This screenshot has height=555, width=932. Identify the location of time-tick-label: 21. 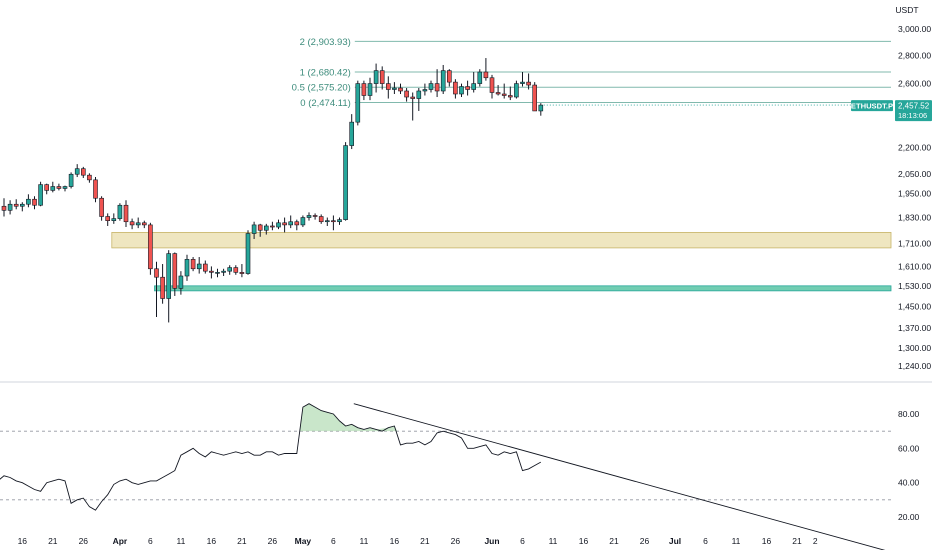
(53, 541).